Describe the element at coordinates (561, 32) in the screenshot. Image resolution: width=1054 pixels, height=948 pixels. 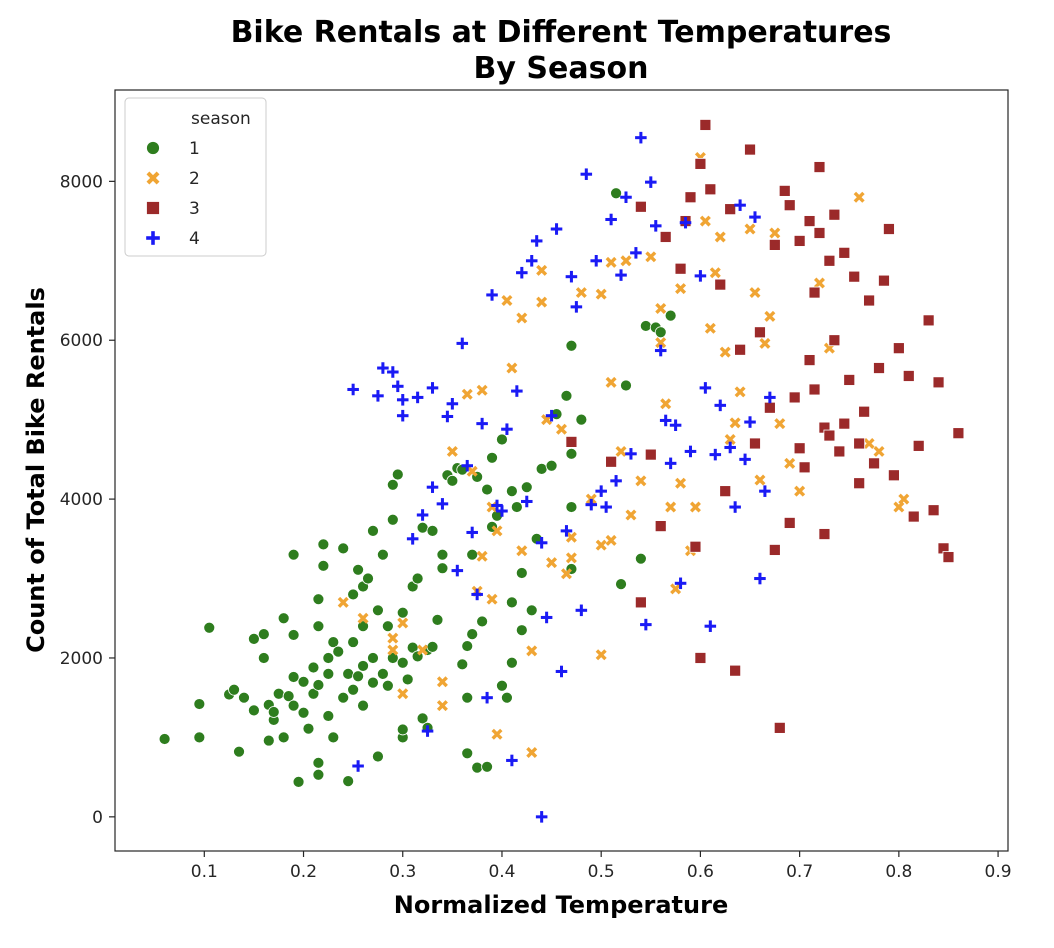
I see `chart-title-line-1: Bike Rentals at Different Temperatures` at that location.